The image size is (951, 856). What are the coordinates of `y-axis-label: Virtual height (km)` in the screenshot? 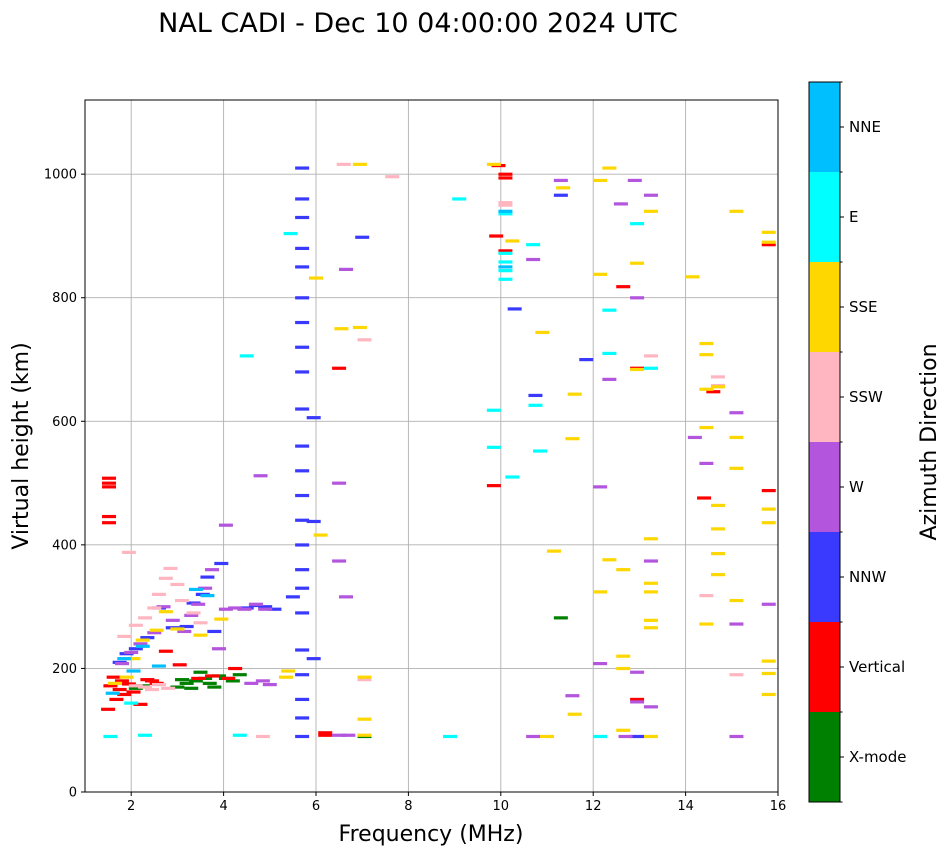 It's located at (21, 445).